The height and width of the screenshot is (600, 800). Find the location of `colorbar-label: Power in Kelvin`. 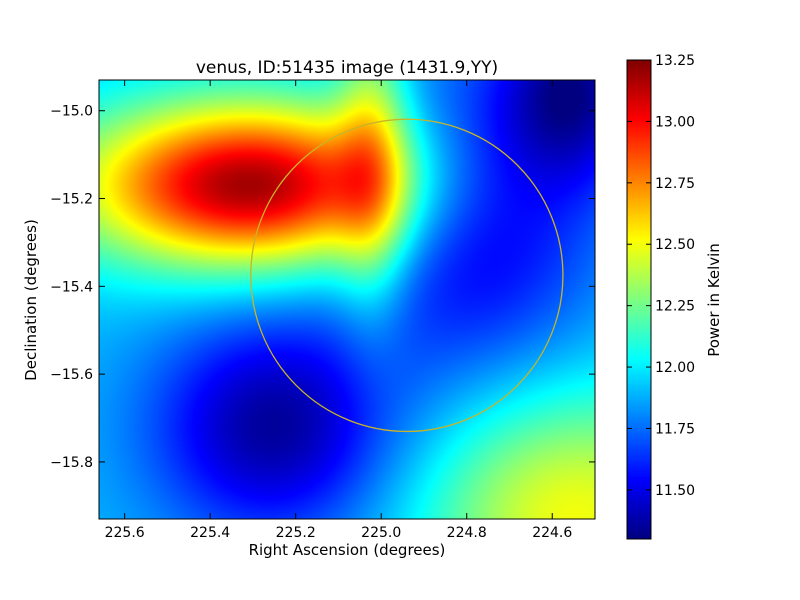

colorbar-label: Power in Kelvin is located at coordinates (714, 300).